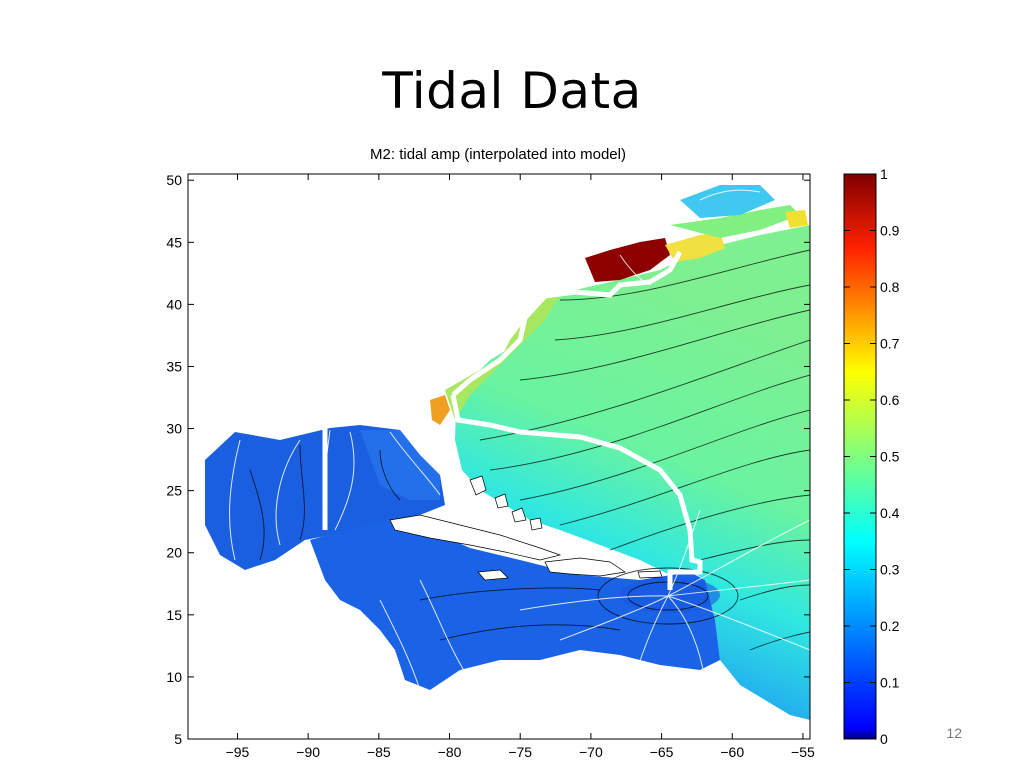  What do you see at coordinates (308, 752) in the screenshot?
I see `x-tick-label: −90` at bounding box center [308, 752].